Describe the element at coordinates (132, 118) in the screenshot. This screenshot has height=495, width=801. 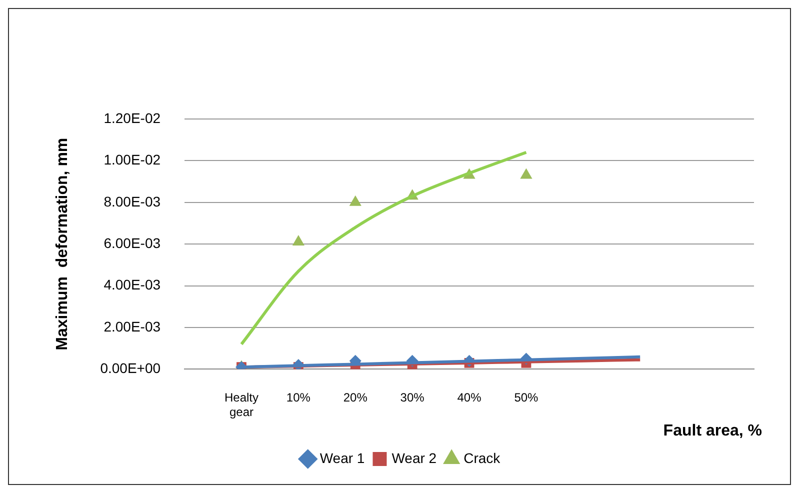
I see `y-tick-label: 1.20E-02` at that location.